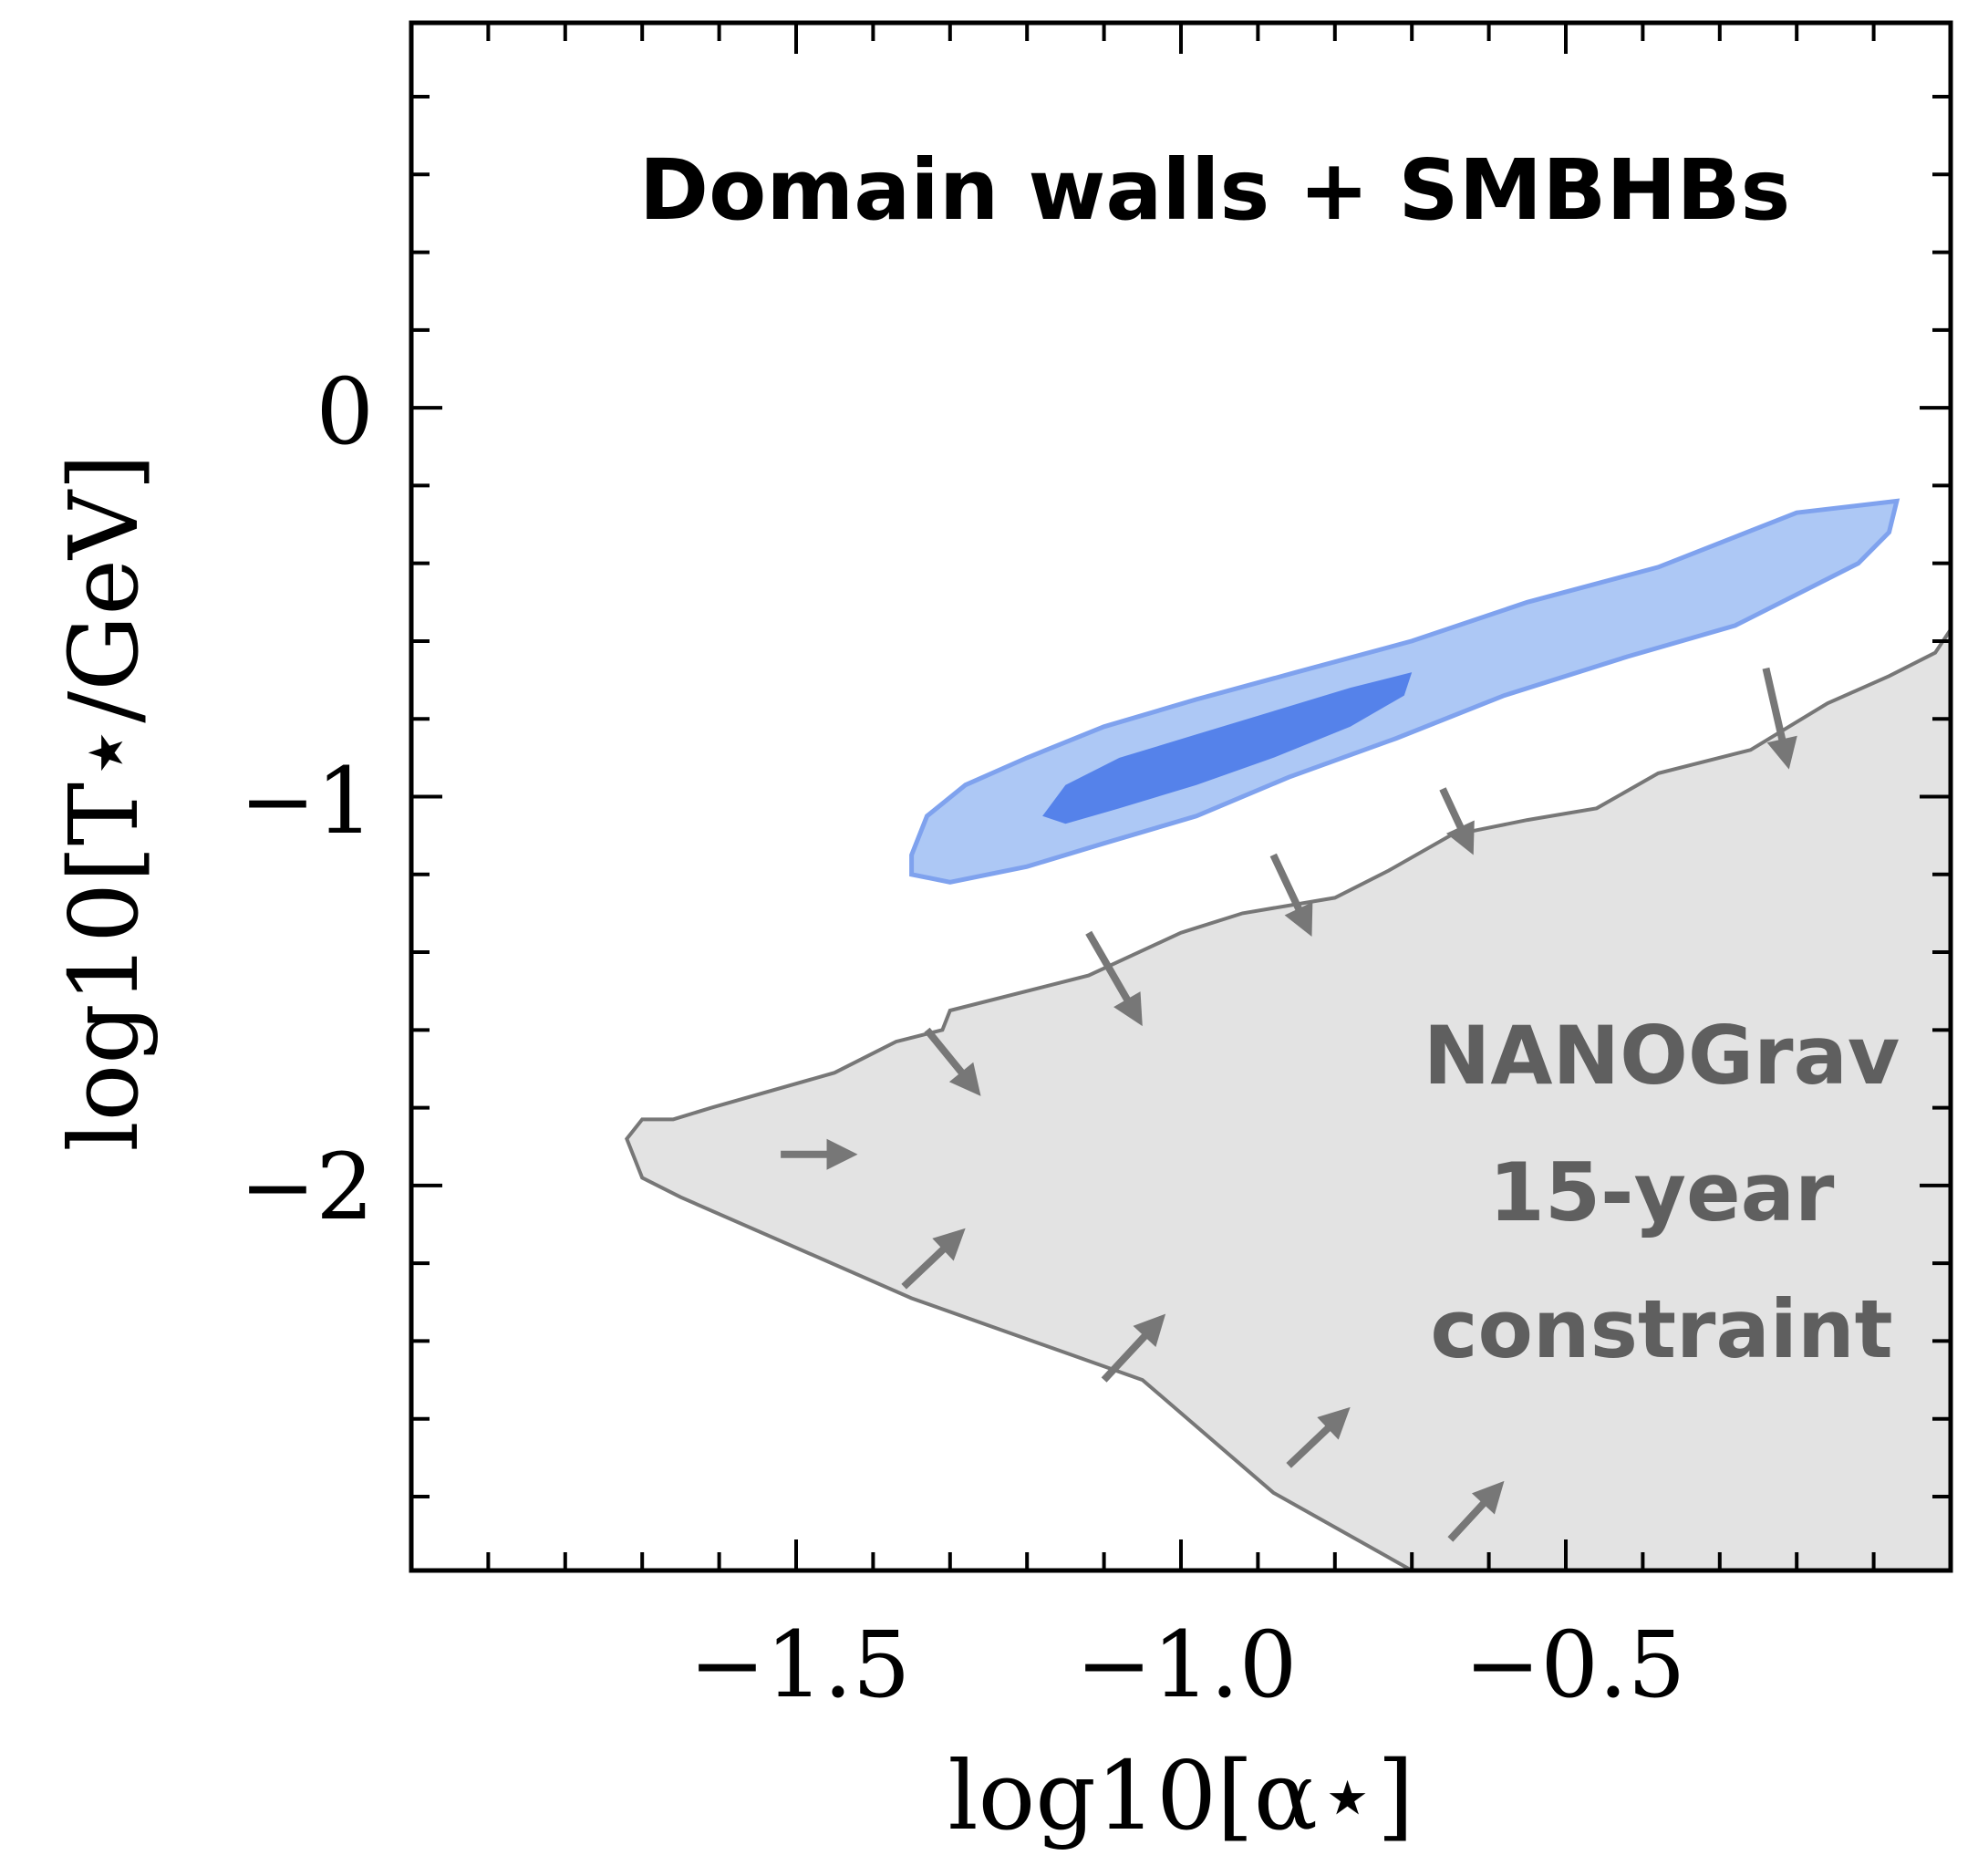  What do you see at coordinates (1181, 1795) in the screenshot?
I see `x-axis-label: log10[α⋆]` at bounding box center [1181, 1795].